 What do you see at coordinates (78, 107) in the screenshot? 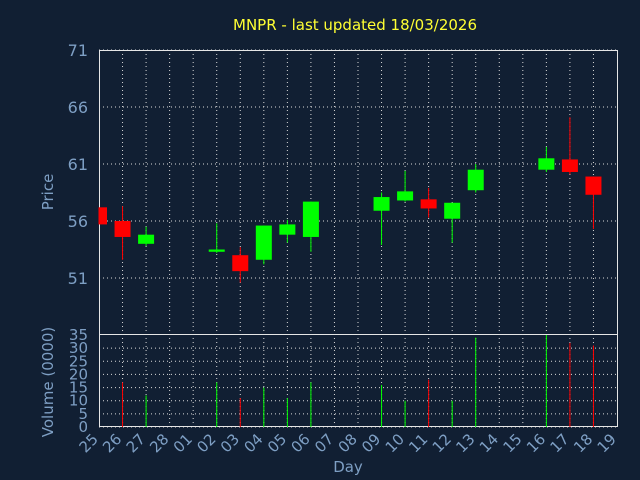
I see `price-tick-label: 66` at bounding box center [78, 107].